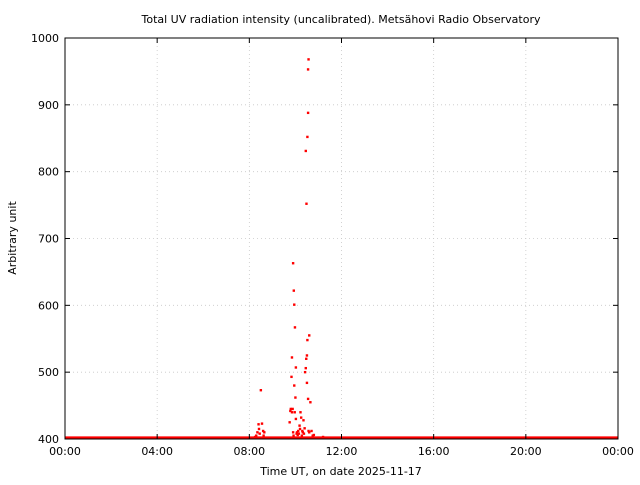 The image size is (640, 485). Describe the element at coordinates (434, 451) in the screenshot. I see `x-tick-label: 16:00` at that location.